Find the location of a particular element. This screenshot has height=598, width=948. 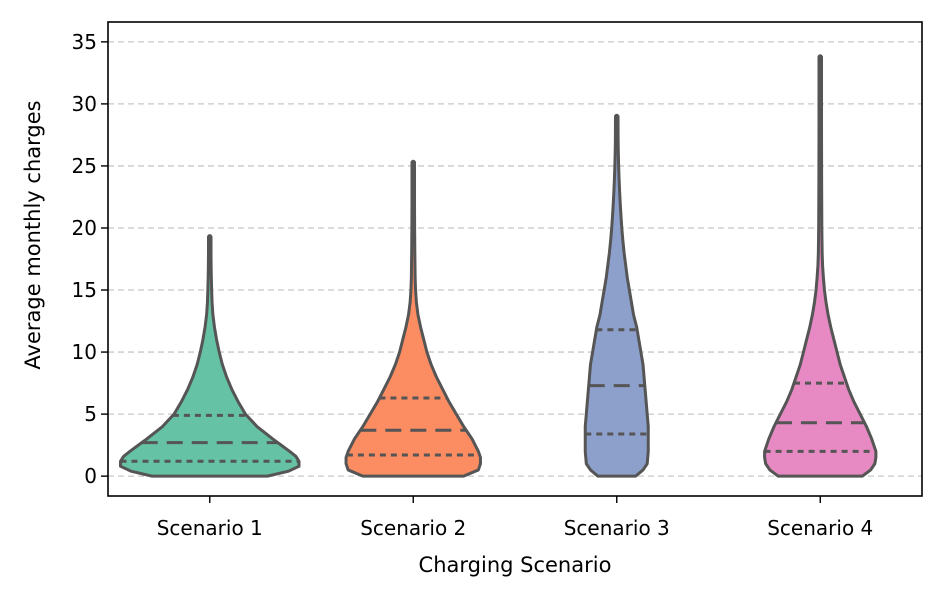

y-tick-label: 30 is located at coordinates (84, 104).